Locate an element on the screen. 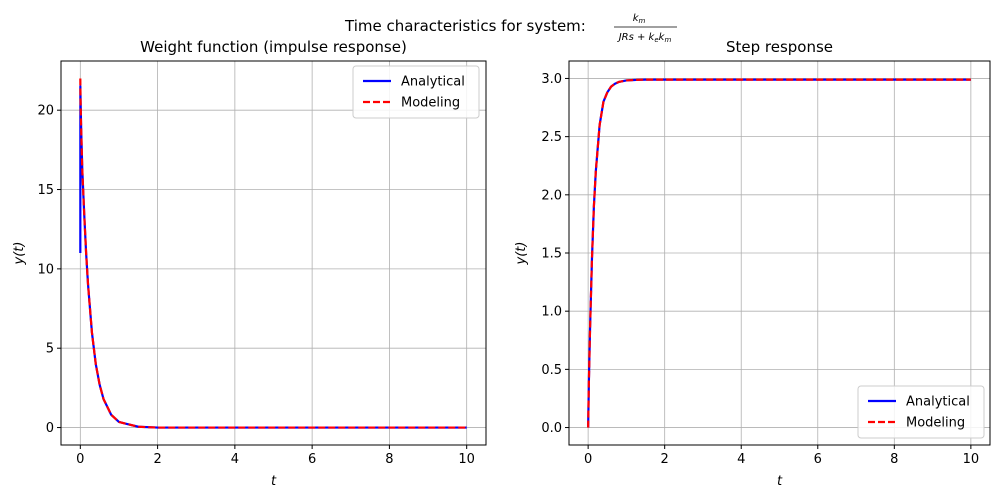 The width and height of the screenshot is (1000, 498). tf-numerator: km is located at coordinates (639, 19).